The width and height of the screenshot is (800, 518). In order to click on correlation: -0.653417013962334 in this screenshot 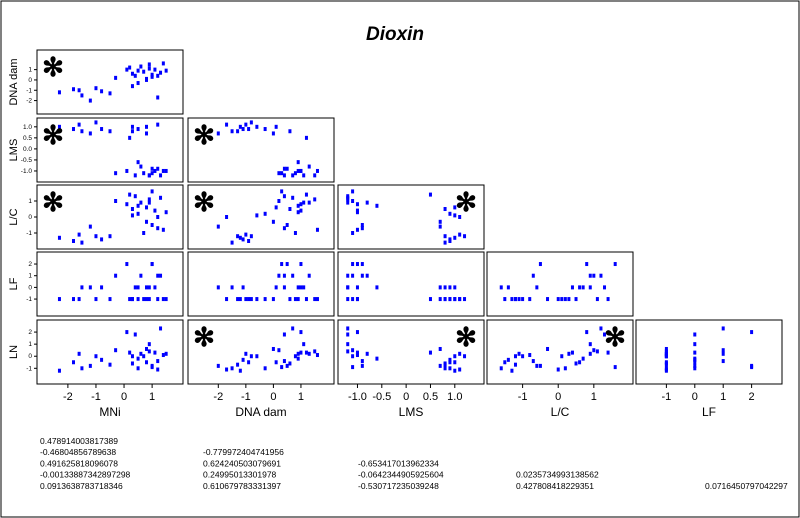, I will do `click(398, 463)`.